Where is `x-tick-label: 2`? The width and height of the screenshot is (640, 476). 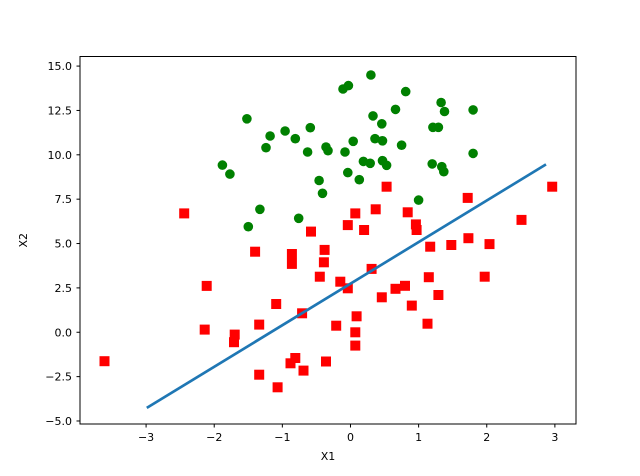 x-tick-label: 2 is located at coordinates (486, 437).